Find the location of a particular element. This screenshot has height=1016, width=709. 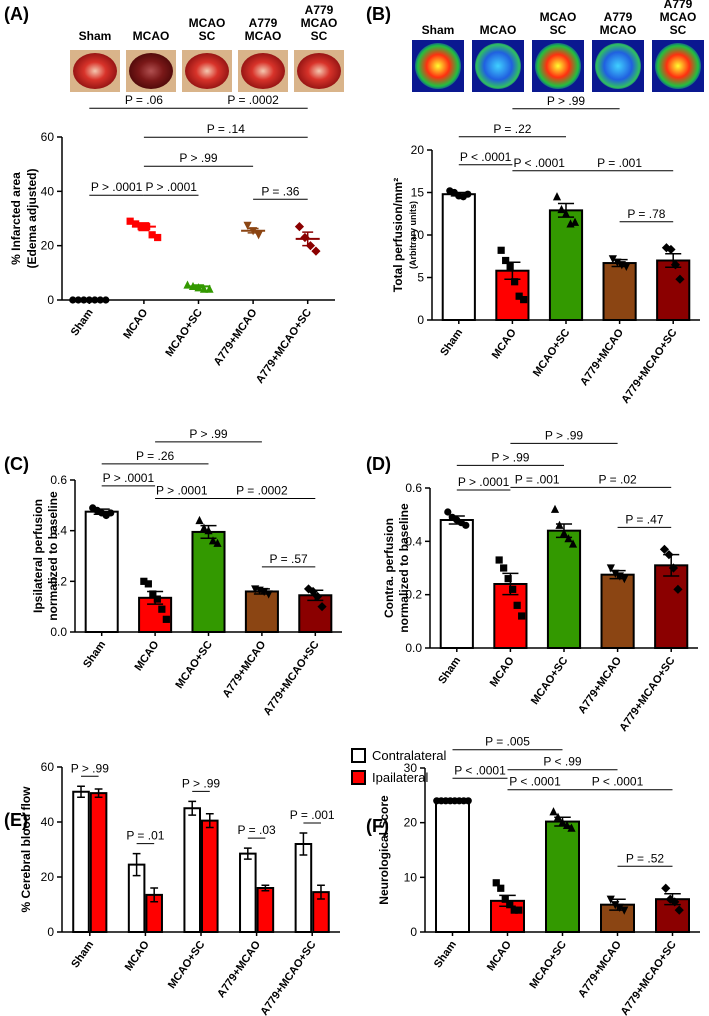

x-tick-label: A779+MCAO+SC is located at coordinates (647, 694).